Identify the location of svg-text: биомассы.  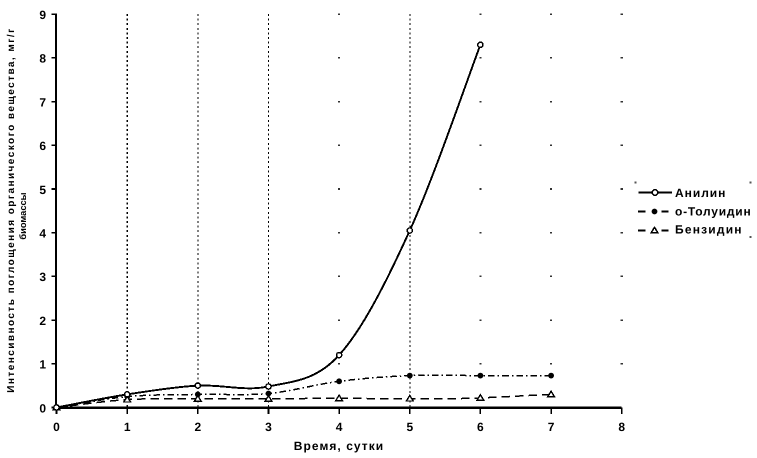
(23, 215).